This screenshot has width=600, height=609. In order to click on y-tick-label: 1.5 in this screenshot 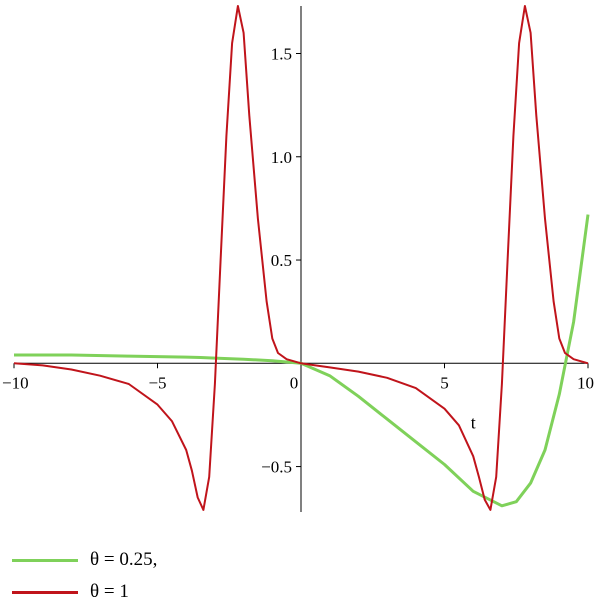, I will do `click(281, 54)`.